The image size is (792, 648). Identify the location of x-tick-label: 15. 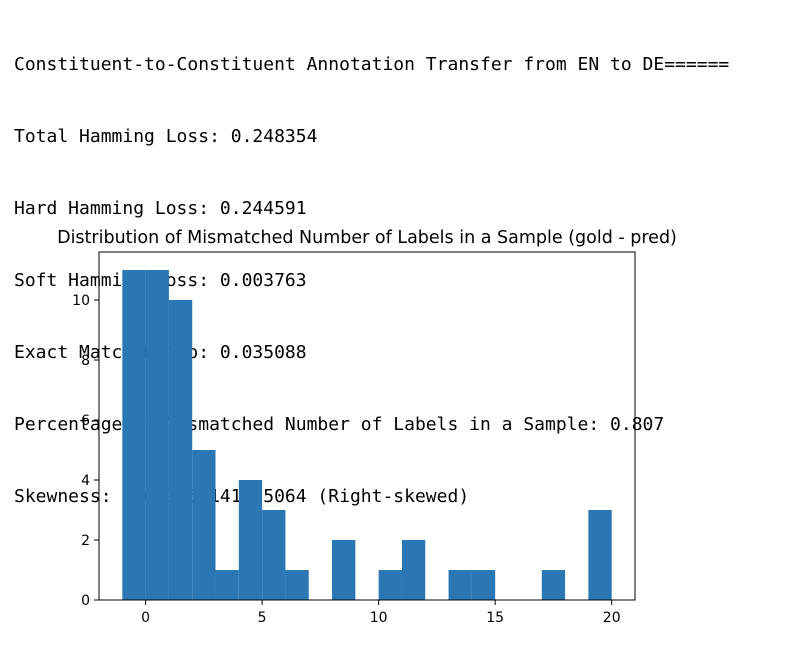
(495, 618).